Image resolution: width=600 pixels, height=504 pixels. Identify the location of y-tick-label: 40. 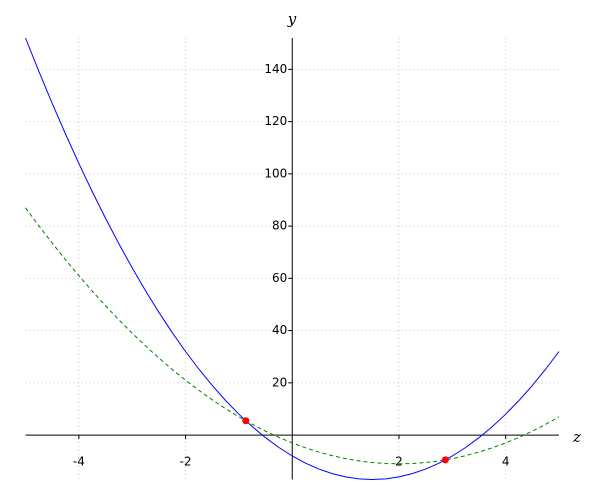
(279, 330).